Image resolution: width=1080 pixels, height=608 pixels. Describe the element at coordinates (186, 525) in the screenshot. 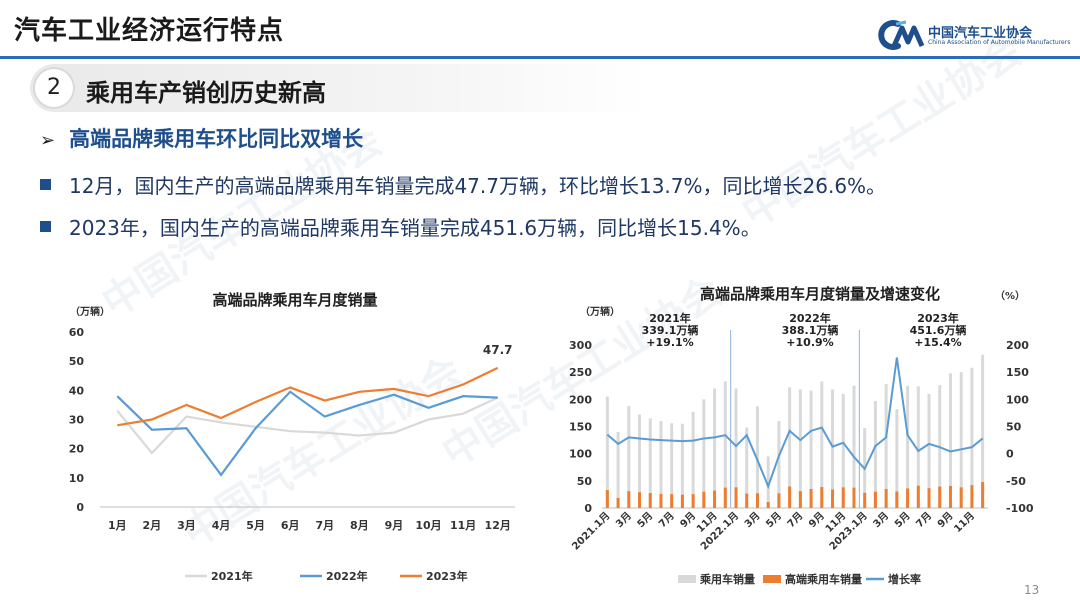

I see `chart1-x-tick-label: 3月` at that location.